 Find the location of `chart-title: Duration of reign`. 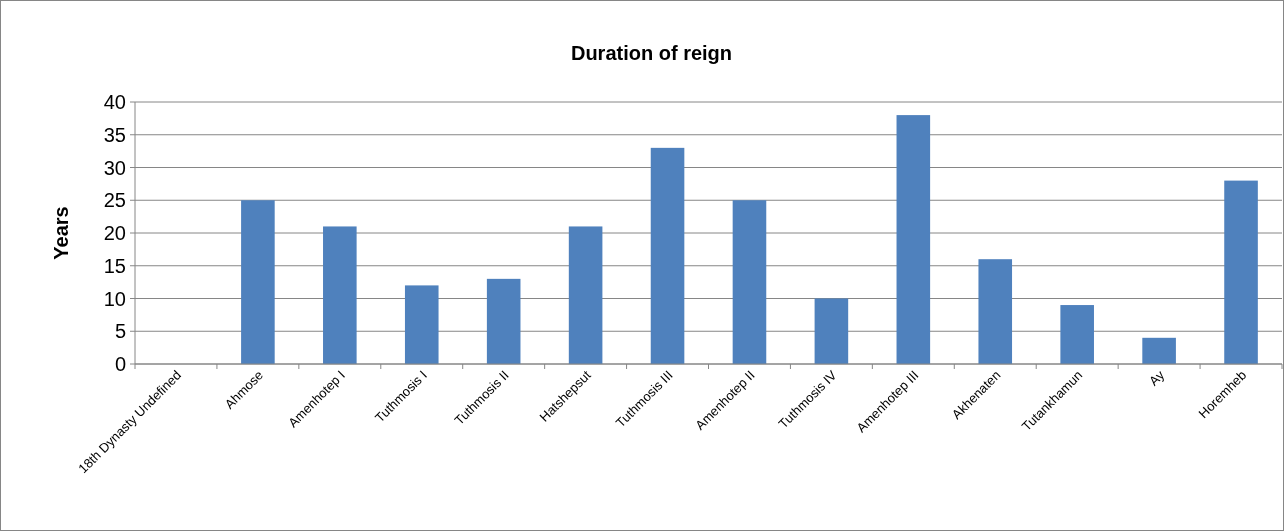

chart-title: Duration of reign is located at coordinates (651, 53).